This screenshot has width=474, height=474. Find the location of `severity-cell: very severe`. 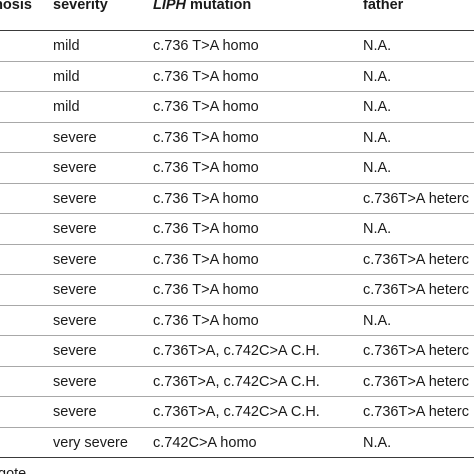

severity-cell: very severe is located at coordinates (90, 442).